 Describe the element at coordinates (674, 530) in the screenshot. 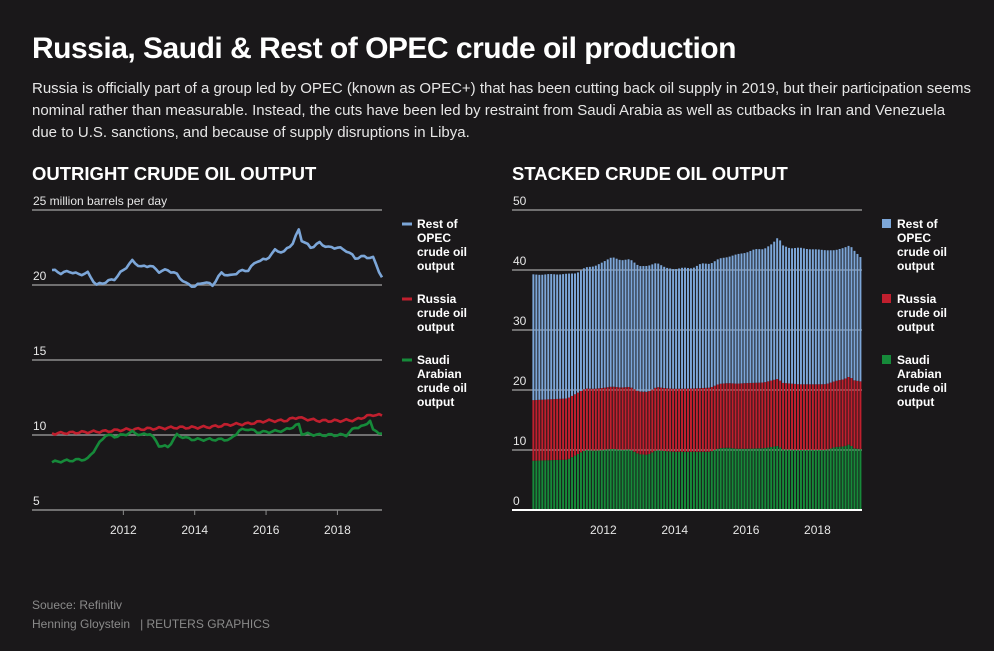

I see `right-xtick-label-2014: 2014` at that location.